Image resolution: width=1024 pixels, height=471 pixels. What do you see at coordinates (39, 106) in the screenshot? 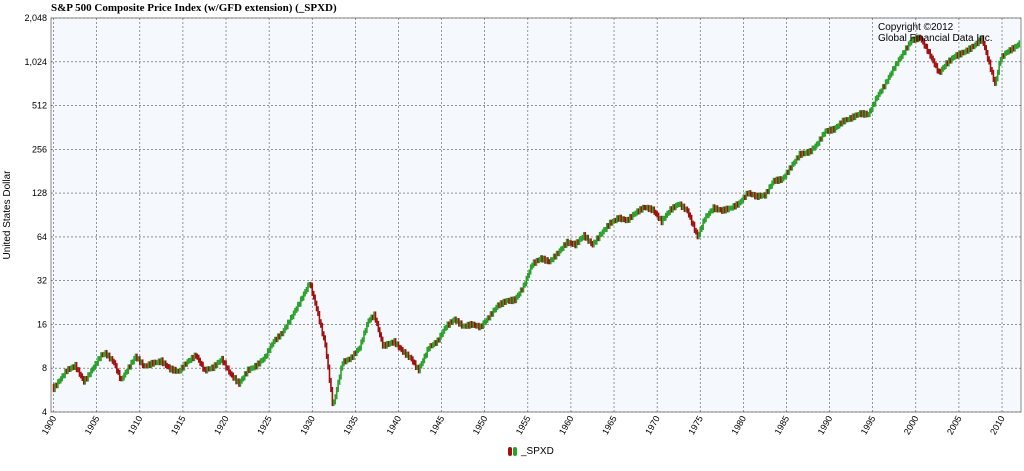
I see `y-tick-label: 512` at bounding box center [39, 106].